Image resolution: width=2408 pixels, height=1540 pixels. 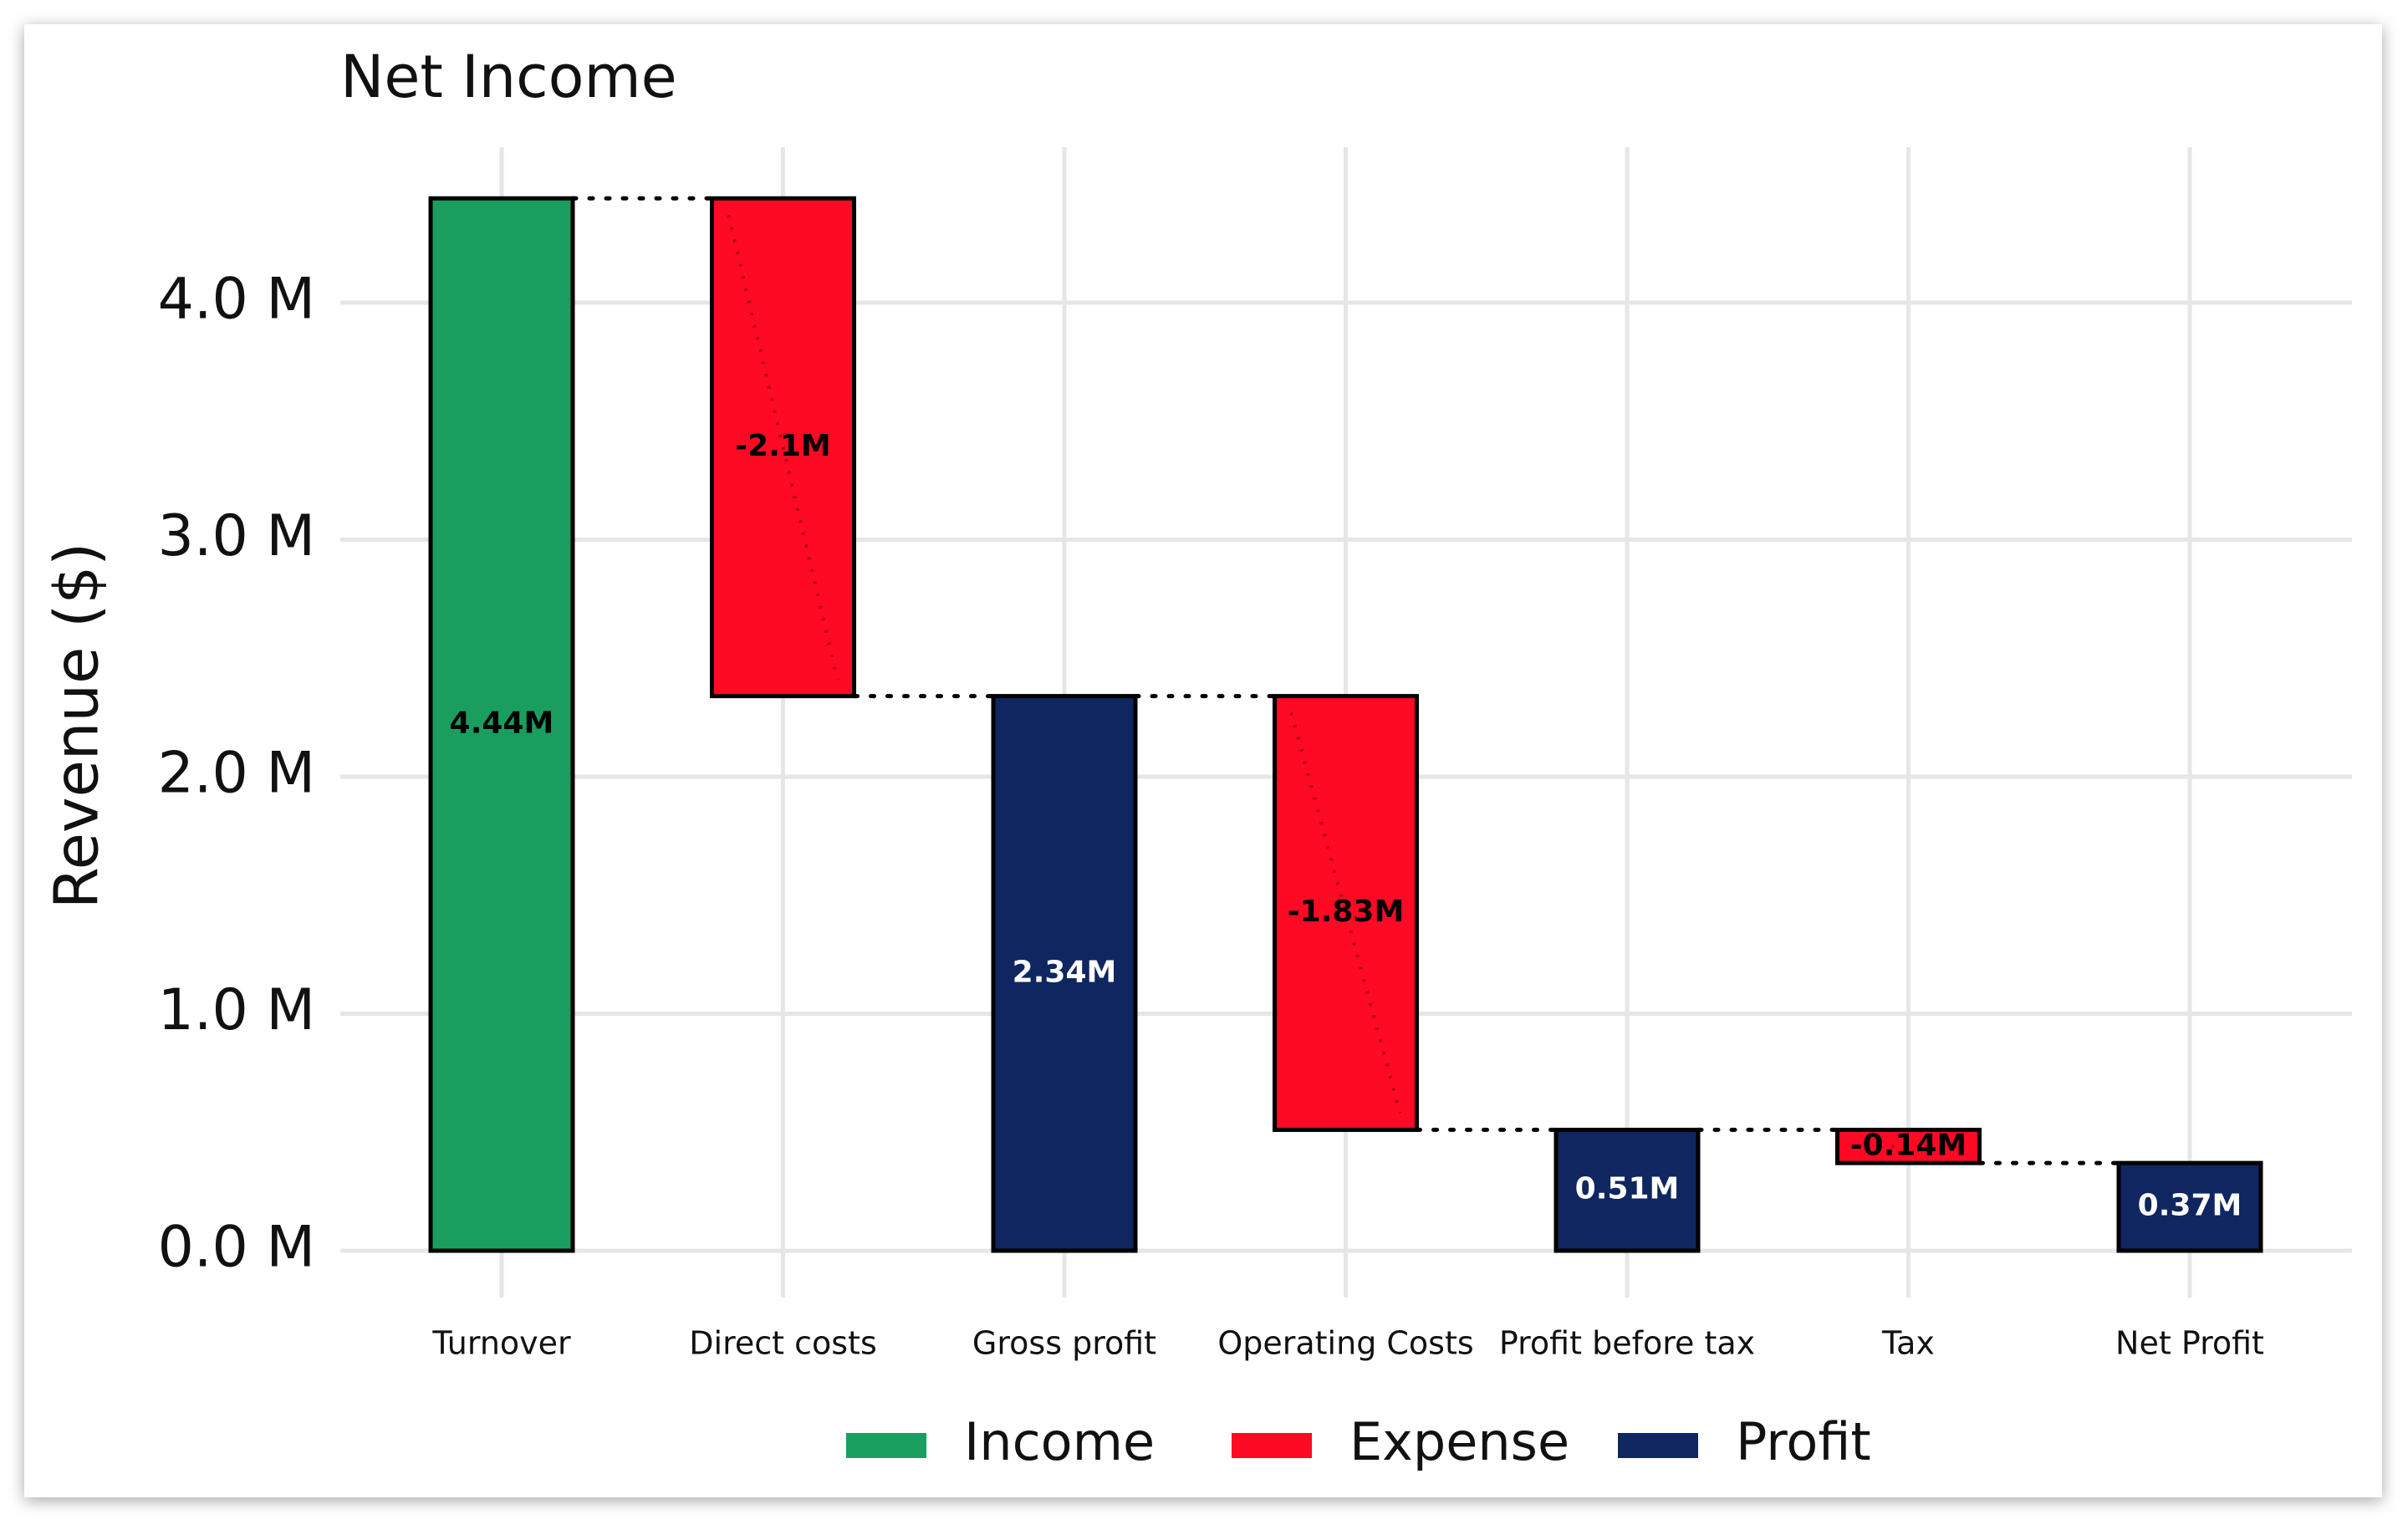 What do you see at coordinates (237, 300) in the screenshot?
I see `y-tick-label: 4.0 M` at bounding box center [237, 300].